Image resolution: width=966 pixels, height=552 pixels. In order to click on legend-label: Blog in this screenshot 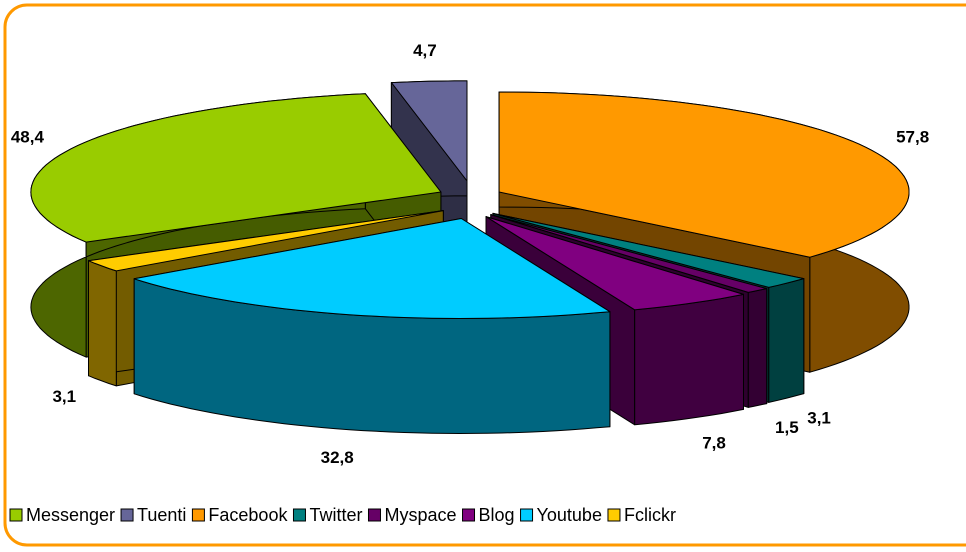, I will do `click(497, 515)`.